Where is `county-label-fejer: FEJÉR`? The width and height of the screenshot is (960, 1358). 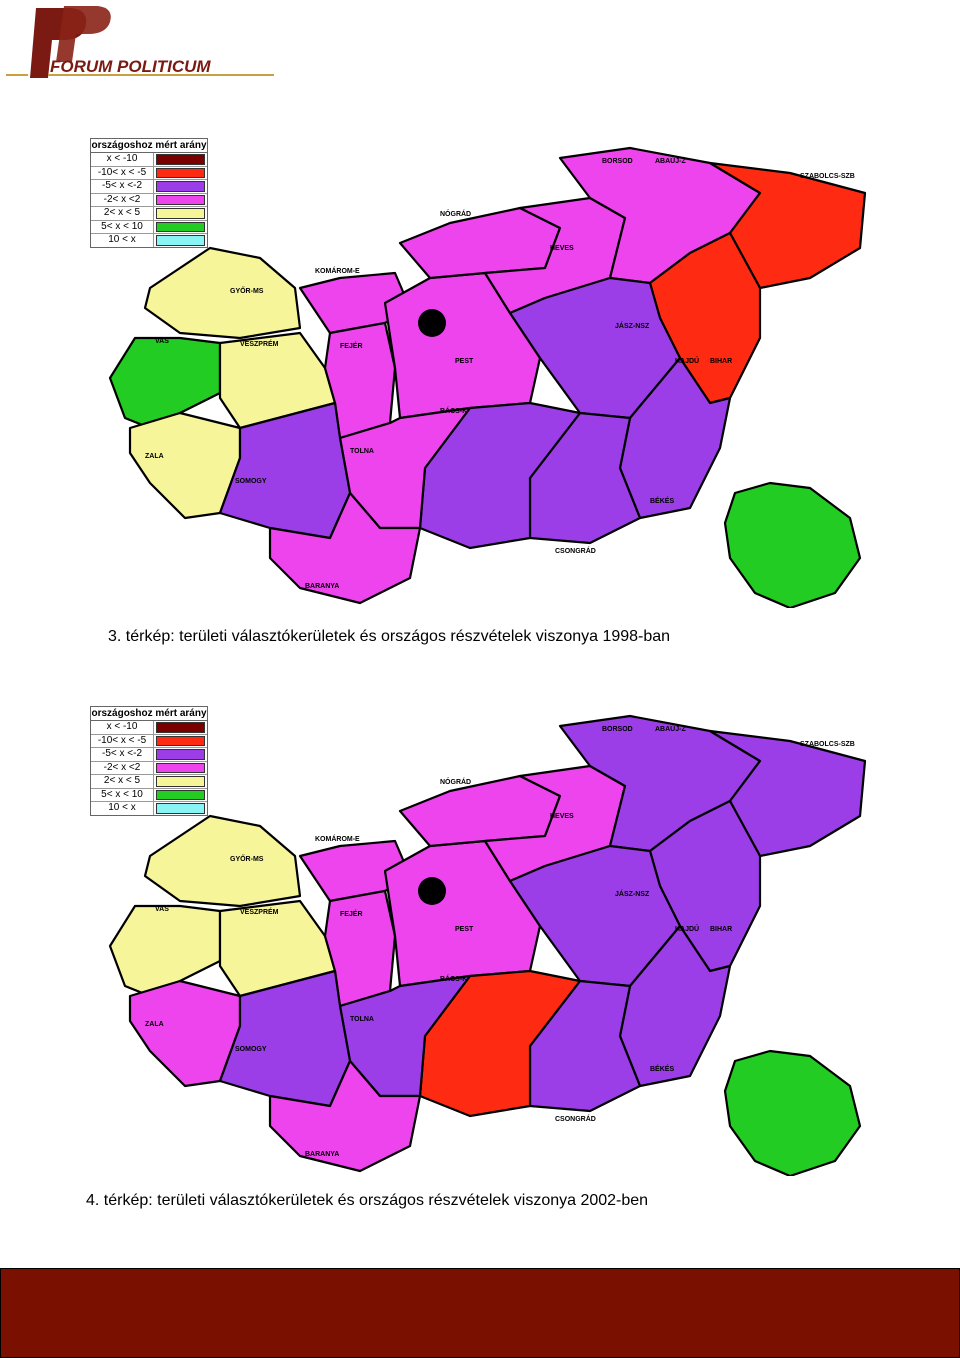 county-label-fejer: FEJÉR is located at coordinates (351, 345).